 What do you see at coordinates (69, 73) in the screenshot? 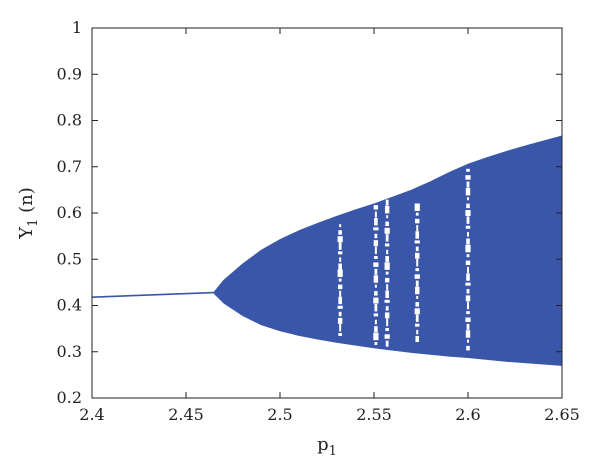
I see `y-tick-label: 0.9` at bounding box center [69, 73].